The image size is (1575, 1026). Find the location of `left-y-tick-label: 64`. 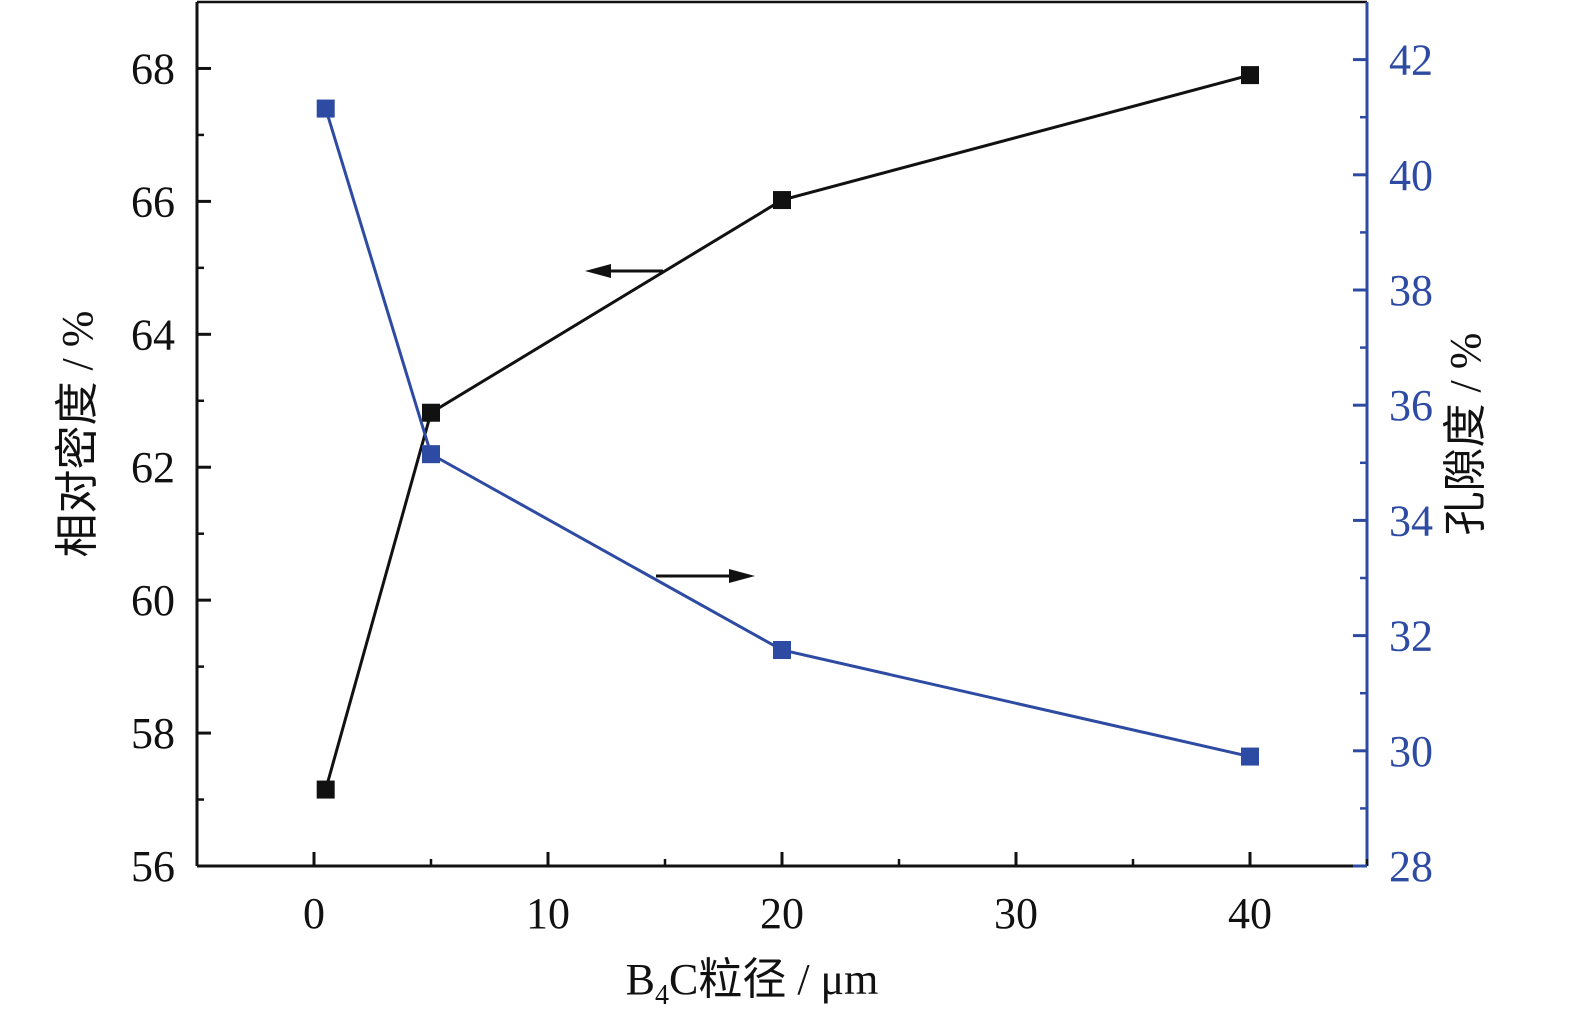

left-y-tick-label: 64 is located at coordinates (153, 334).